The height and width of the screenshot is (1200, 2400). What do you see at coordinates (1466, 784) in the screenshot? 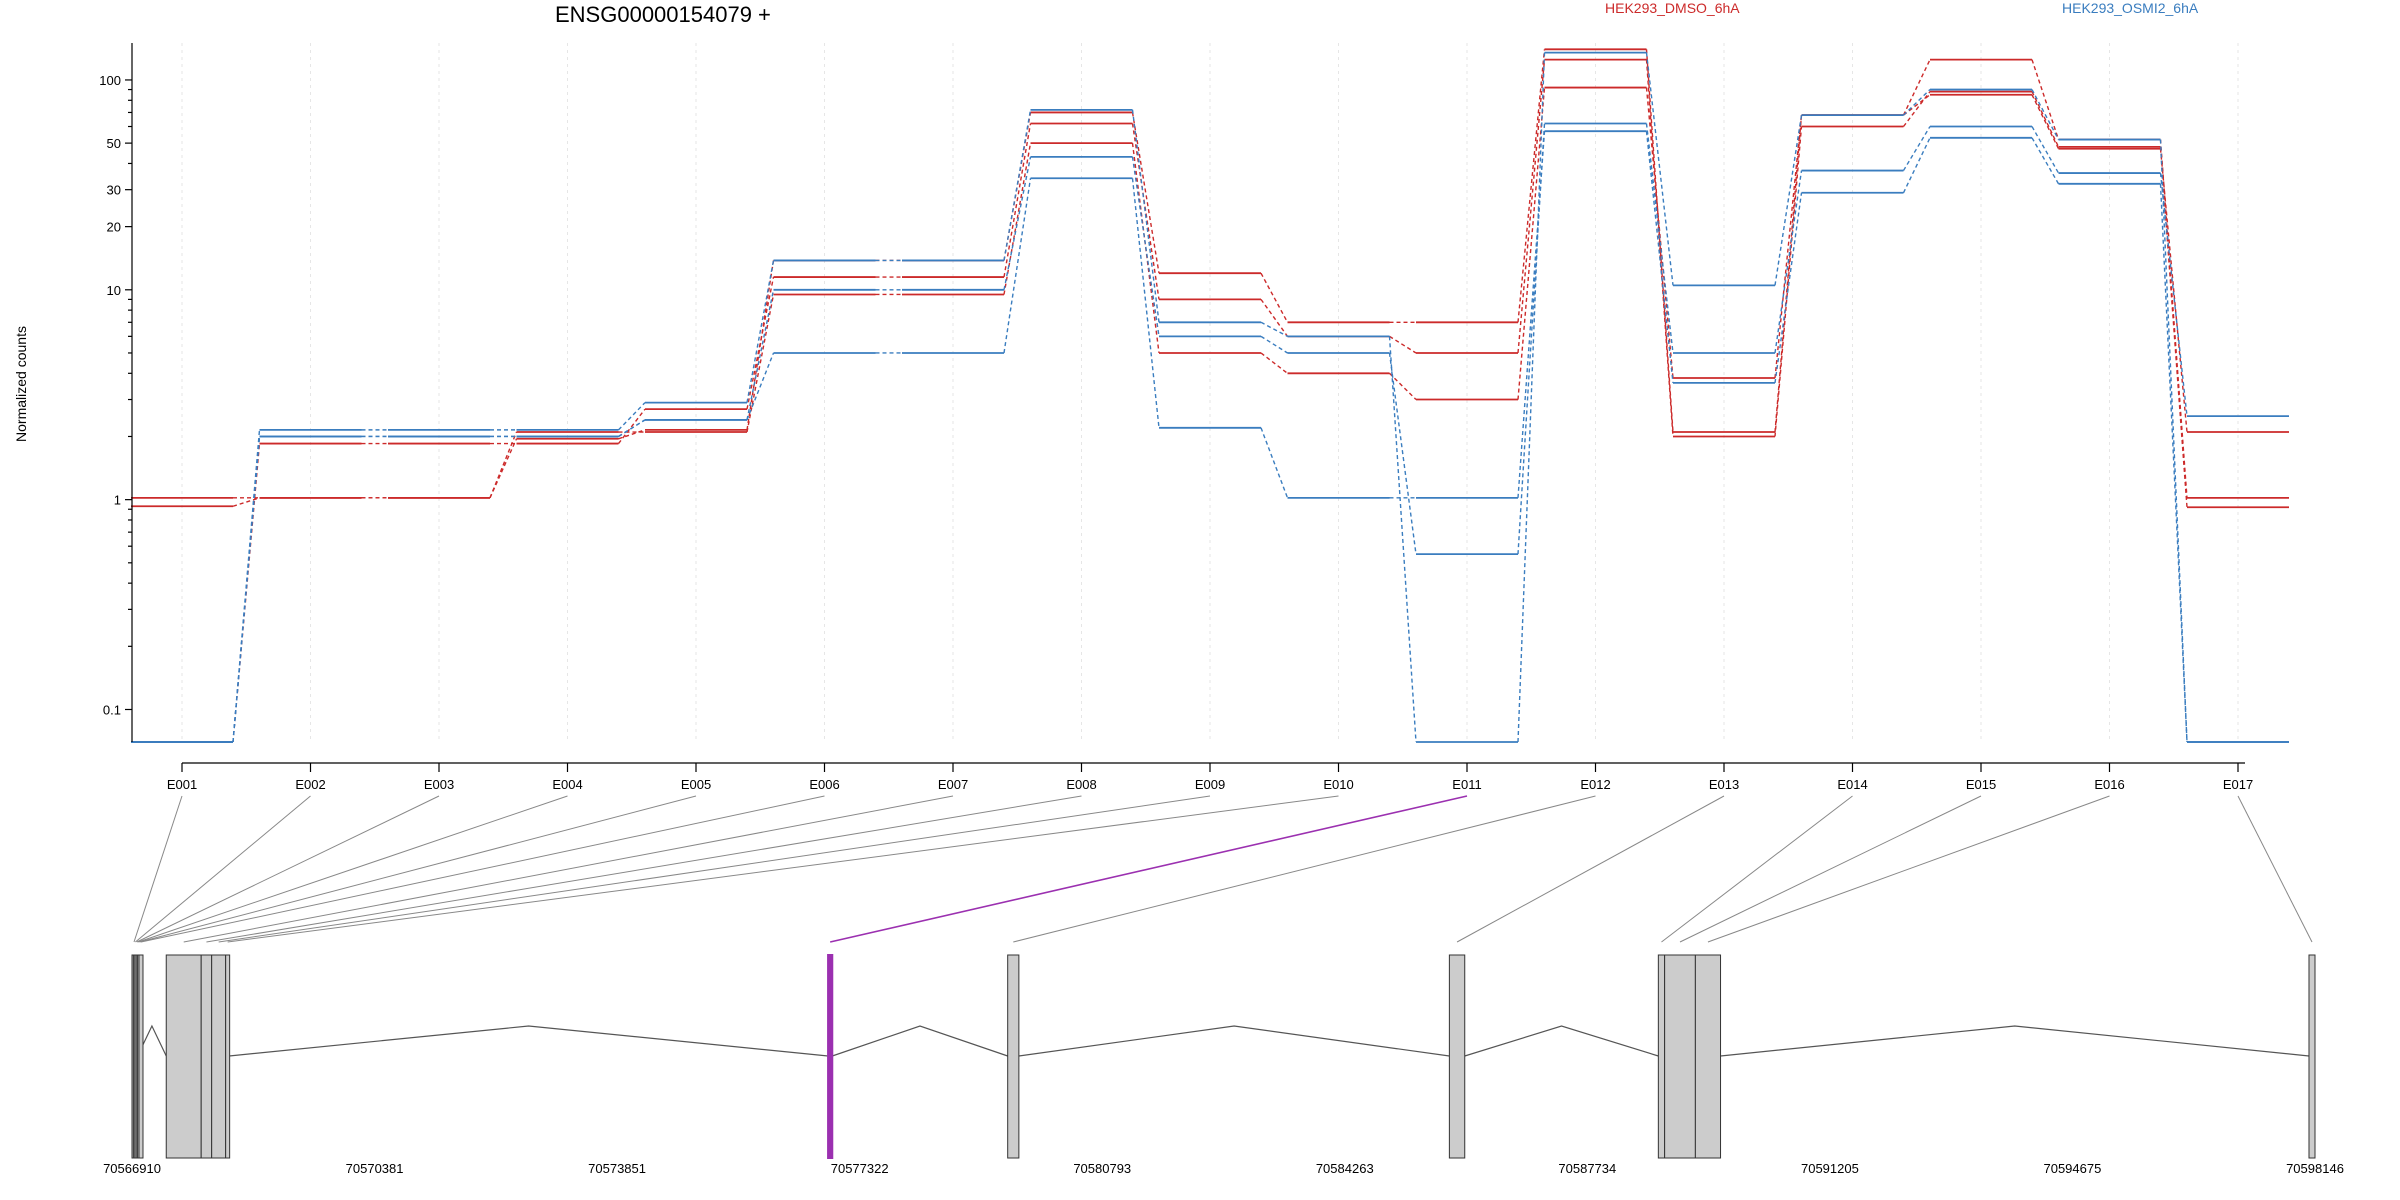
I see `x-tick-label-E011: E011` at bounding box center [1466, 784].